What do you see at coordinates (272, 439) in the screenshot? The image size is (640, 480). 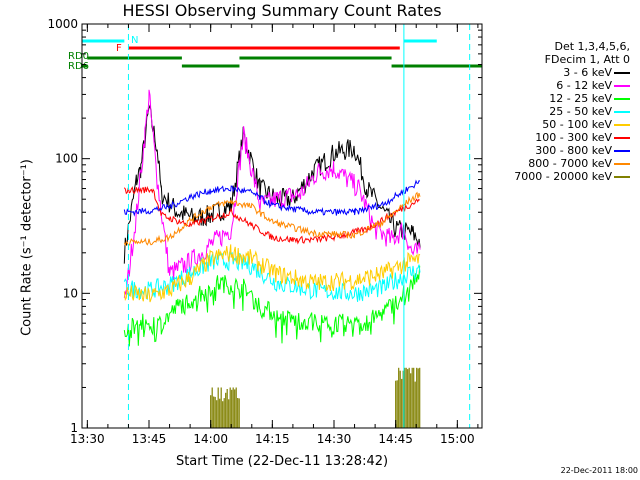 I see `x-tick-label: 14:15` at bounding box center [272, 439].